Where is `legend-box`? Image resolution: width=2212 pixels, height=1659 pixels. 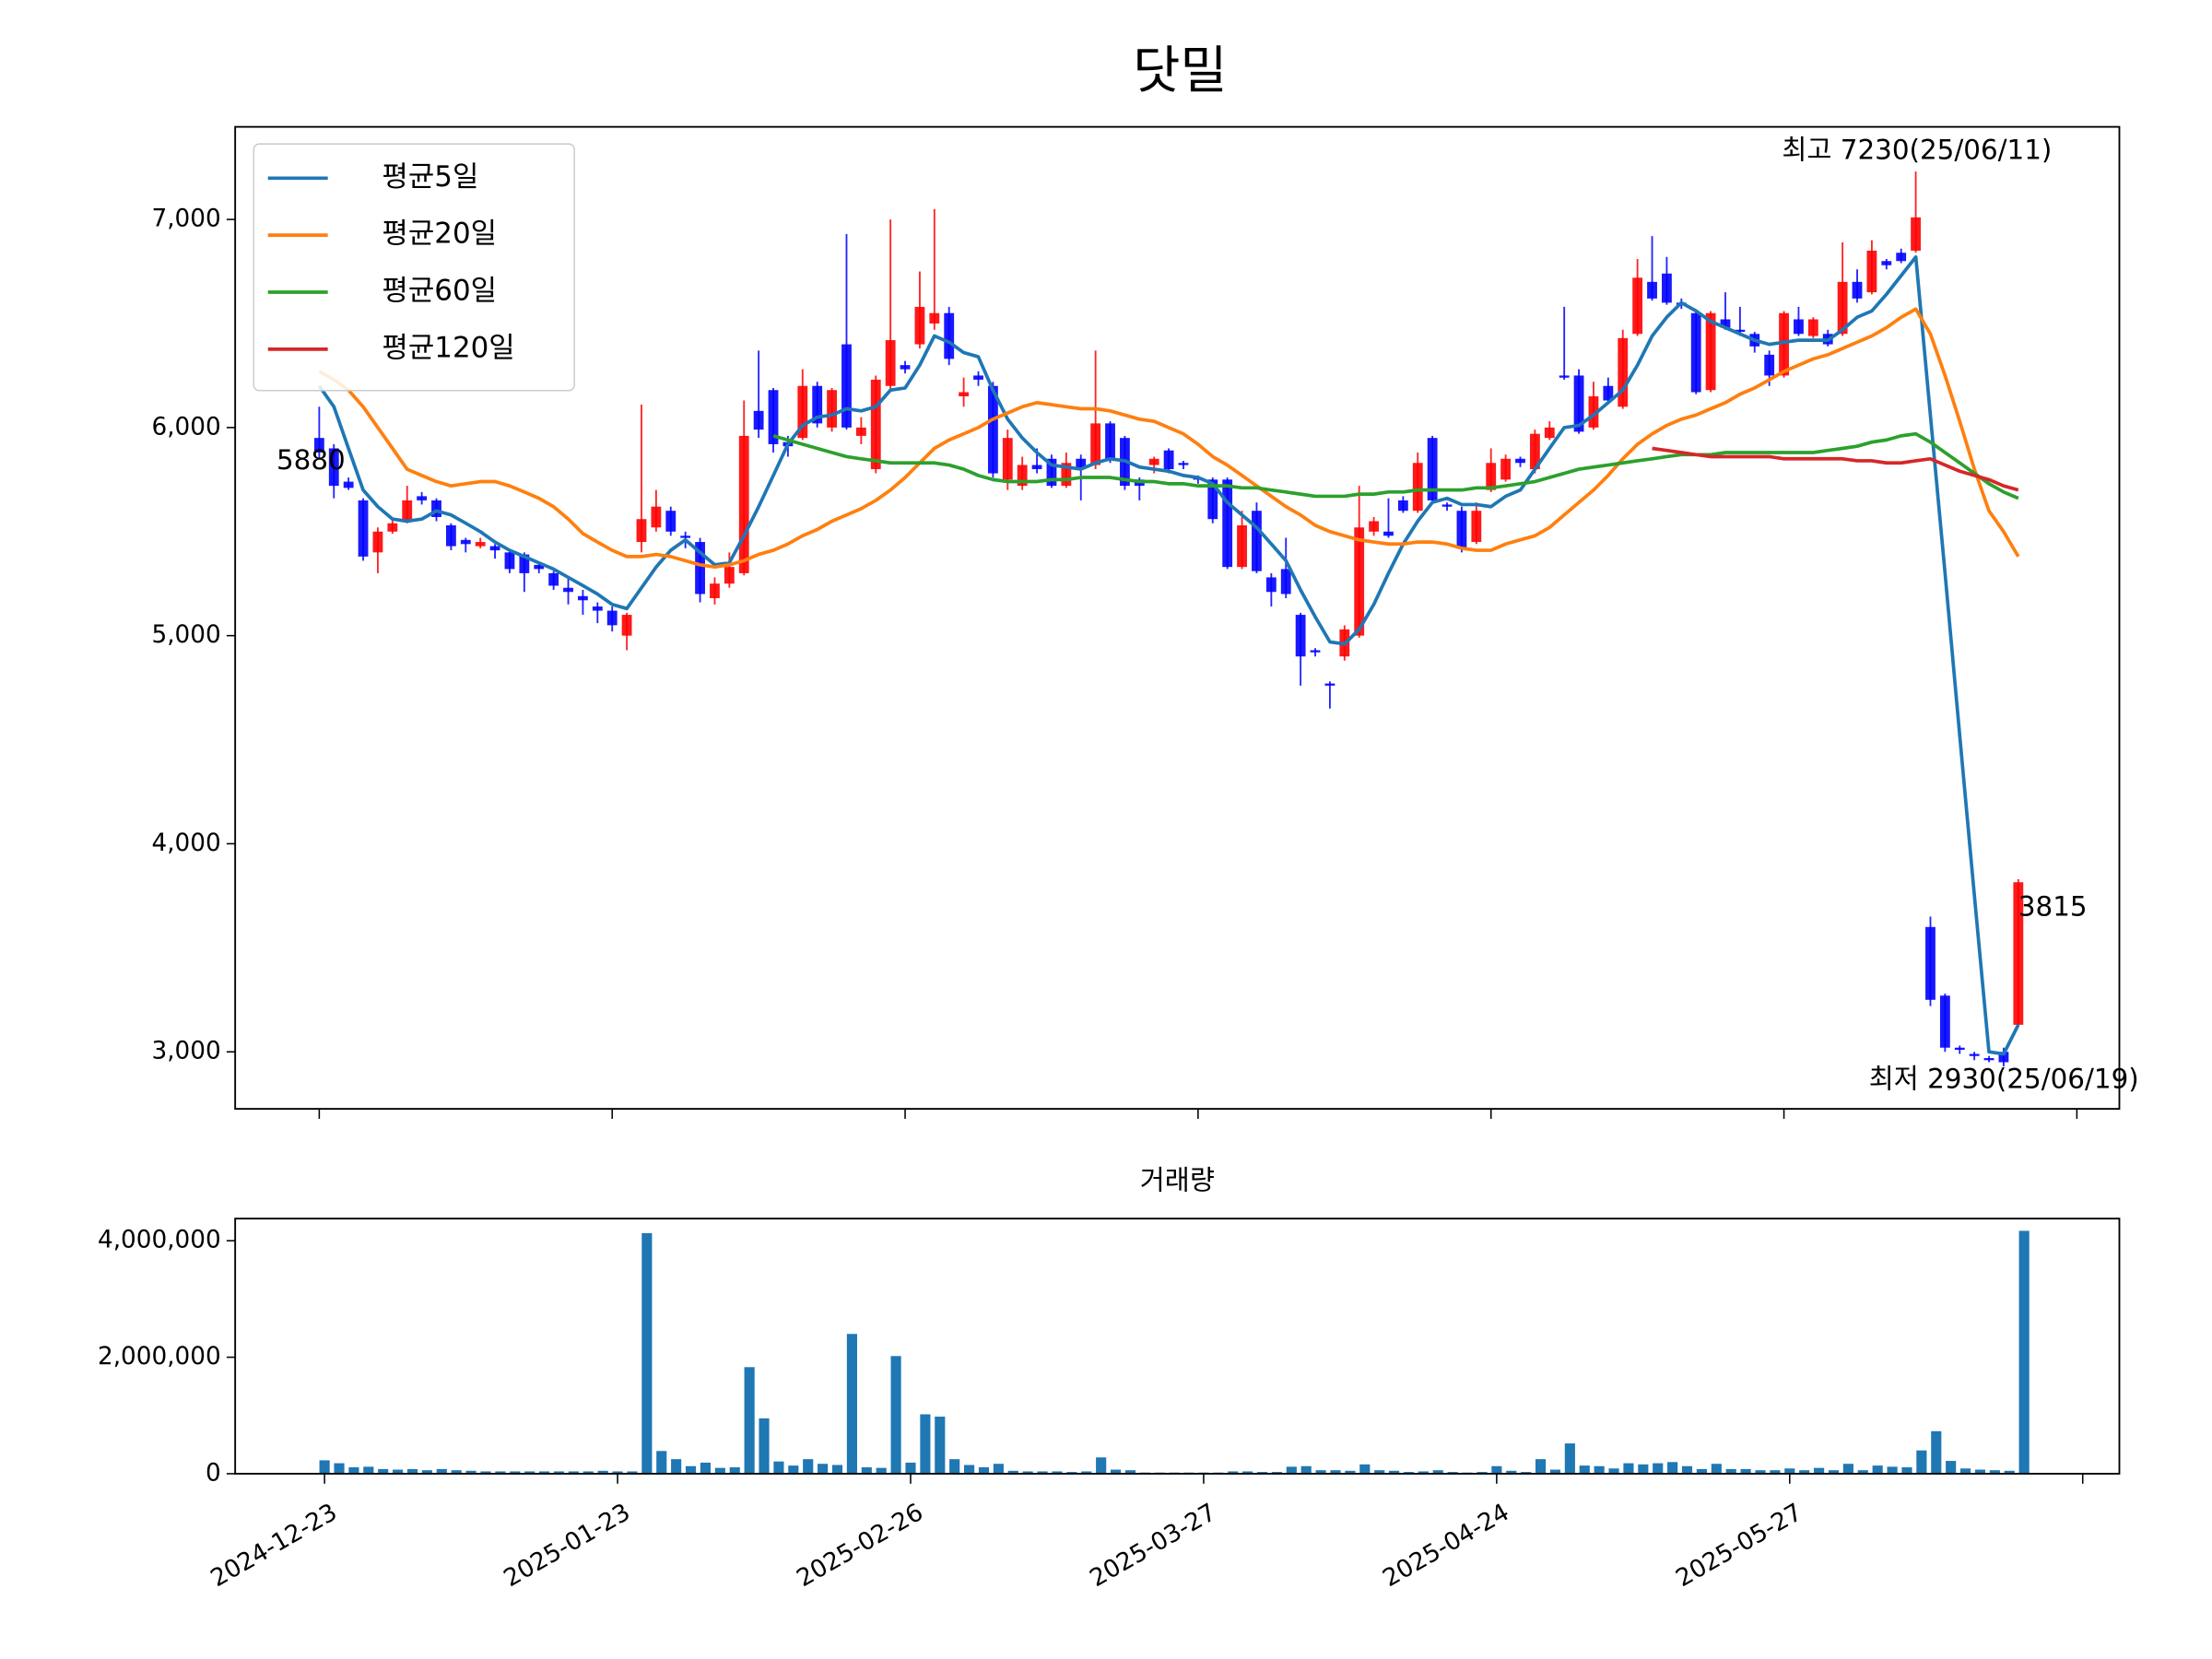 legend-box is located at coordinates (414, 267).